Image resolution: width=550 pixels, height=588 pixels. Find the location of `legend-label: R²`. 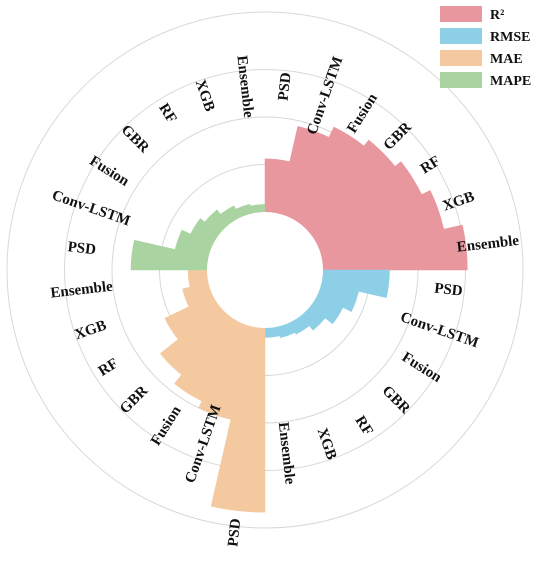

legend-label: R² is located at coordinates (497, 15).